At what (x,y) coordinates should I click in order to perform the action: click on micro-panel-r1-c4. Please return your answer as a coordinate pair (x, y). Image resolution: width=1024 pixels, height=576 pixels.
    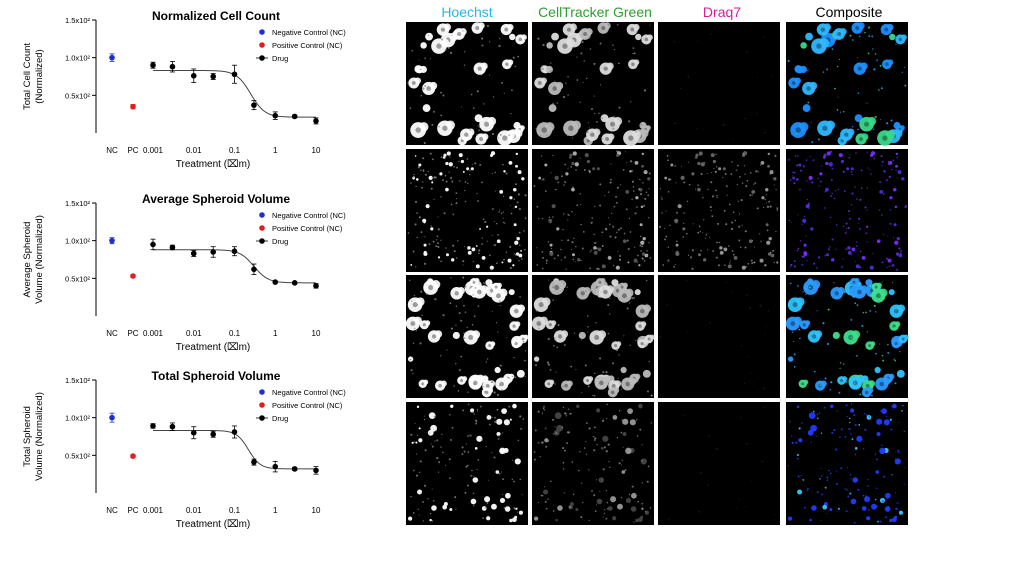
    Looking at the image, I should click on (847, 84).